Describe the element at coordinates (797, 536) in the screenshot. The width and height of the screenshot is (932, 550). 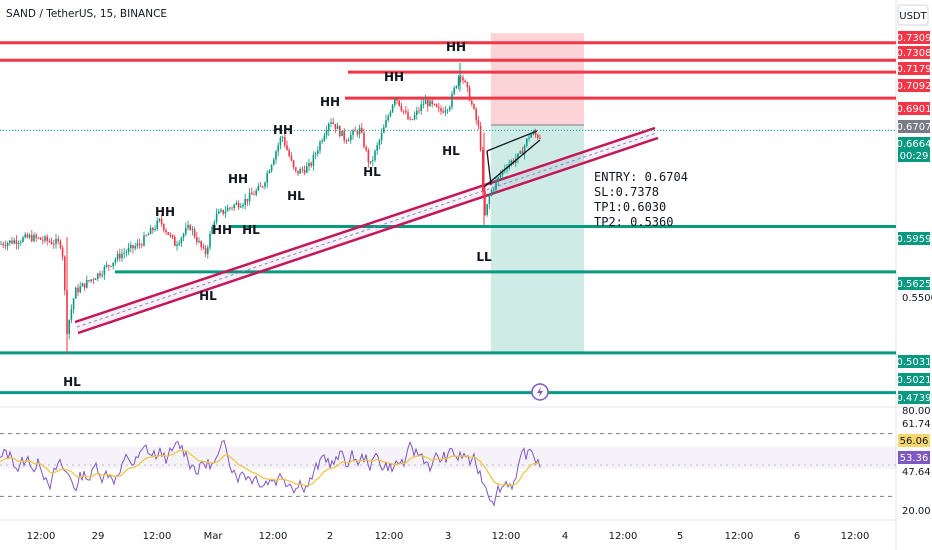
I see `time-tick: 6` at that location.